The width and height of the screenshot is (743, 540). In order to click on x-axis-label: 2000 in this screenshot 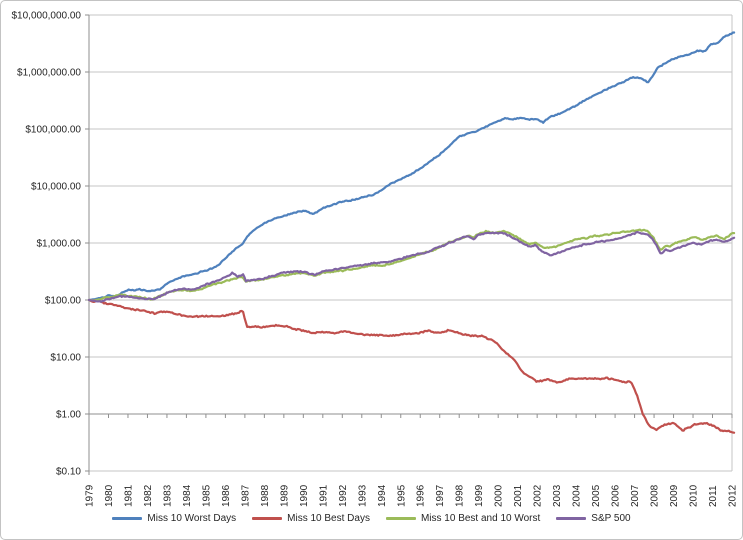, I will do `click(499, 495)`.